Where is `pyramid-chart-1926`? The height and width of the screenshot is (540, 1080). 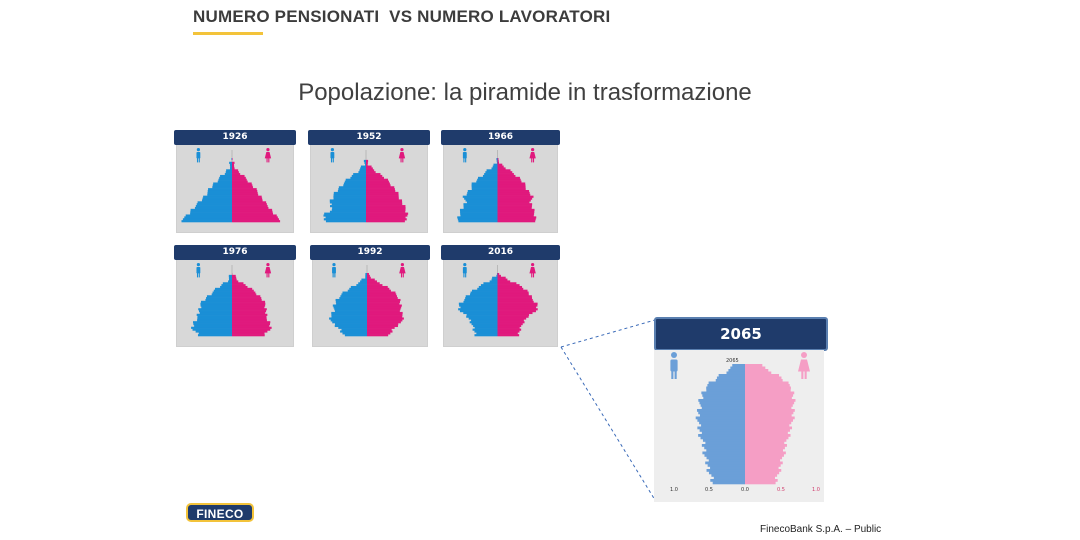
pyramid-chart-1926 is located at coordinates (231, 185).